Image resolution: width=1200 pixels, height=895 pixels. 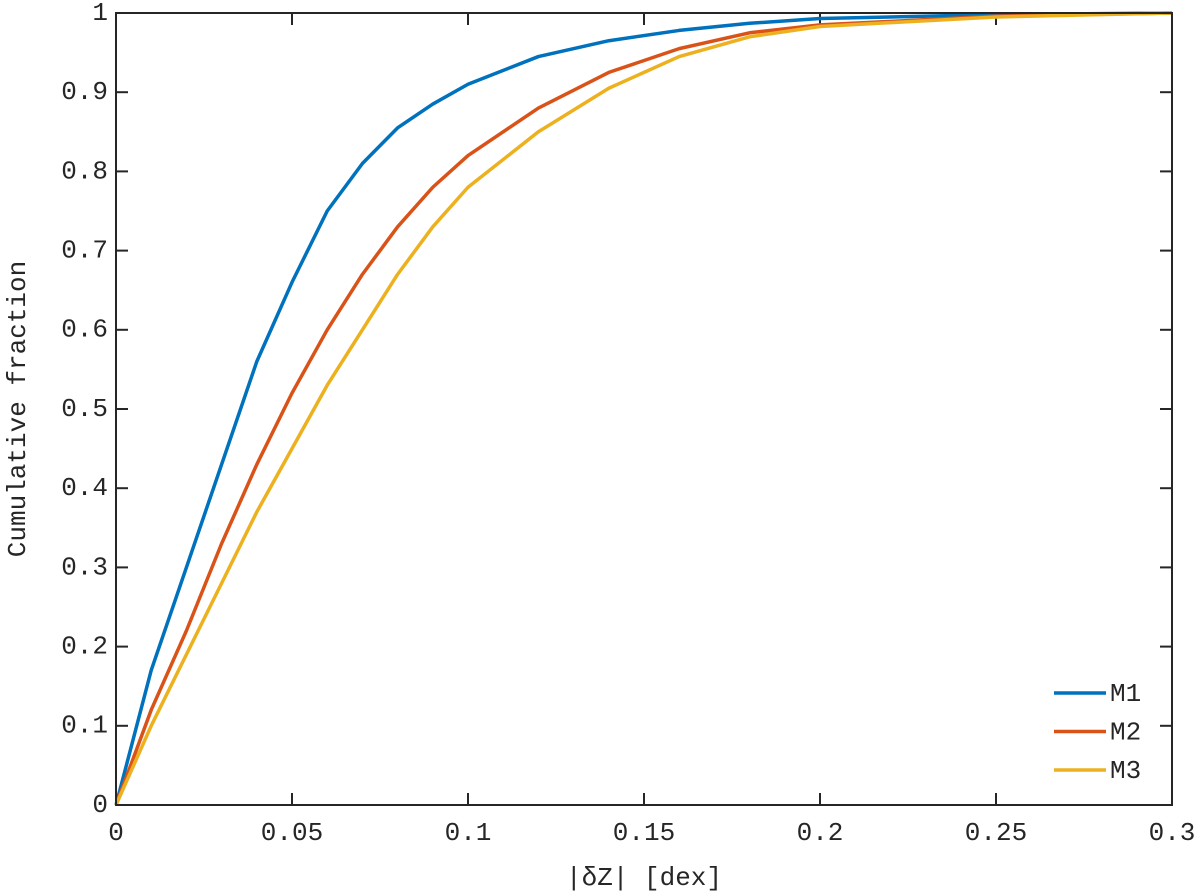 I want to click on y-tick-label: 0.7, so click(x=84, y=250).